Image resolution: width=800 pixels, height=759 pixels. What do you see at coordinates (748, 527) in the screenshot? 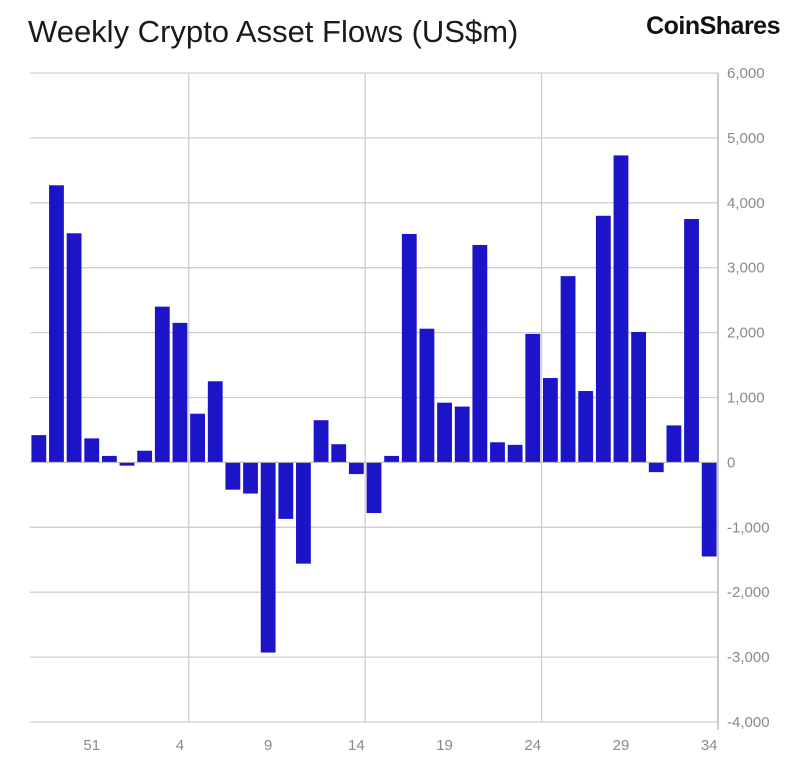
I see `y-tick-label: -1,000` at bounding box center [748, 527].